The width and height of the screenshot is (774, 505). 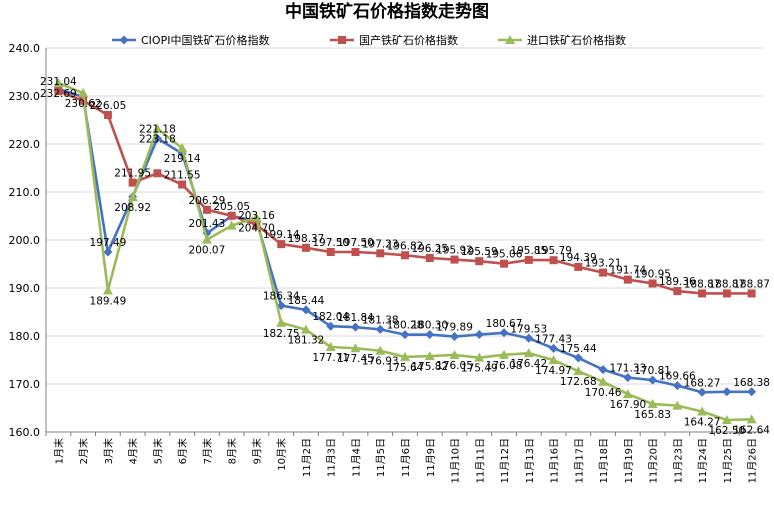 I want to click on x-tick-label: 11月23日, so click(x=678, y=460).